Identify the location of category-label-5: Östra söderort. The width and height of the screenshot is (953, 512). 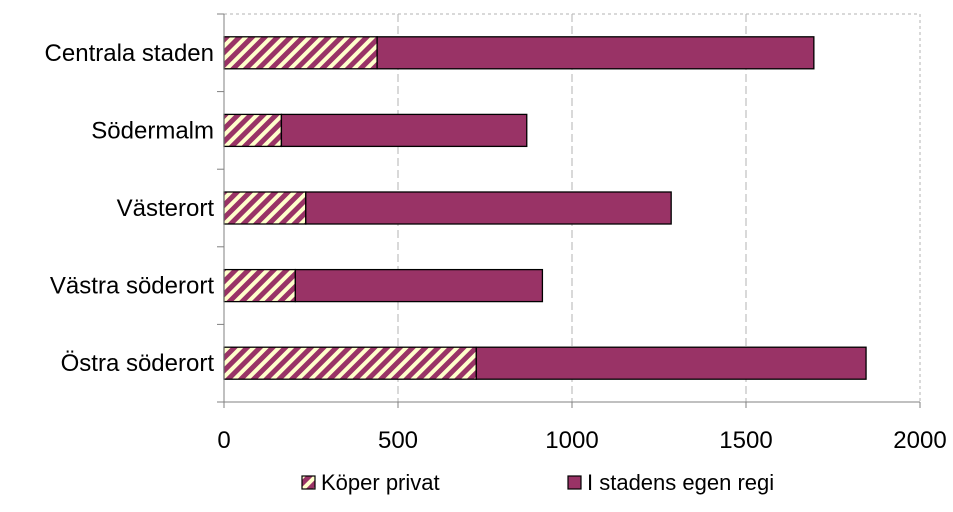
(138, 363).